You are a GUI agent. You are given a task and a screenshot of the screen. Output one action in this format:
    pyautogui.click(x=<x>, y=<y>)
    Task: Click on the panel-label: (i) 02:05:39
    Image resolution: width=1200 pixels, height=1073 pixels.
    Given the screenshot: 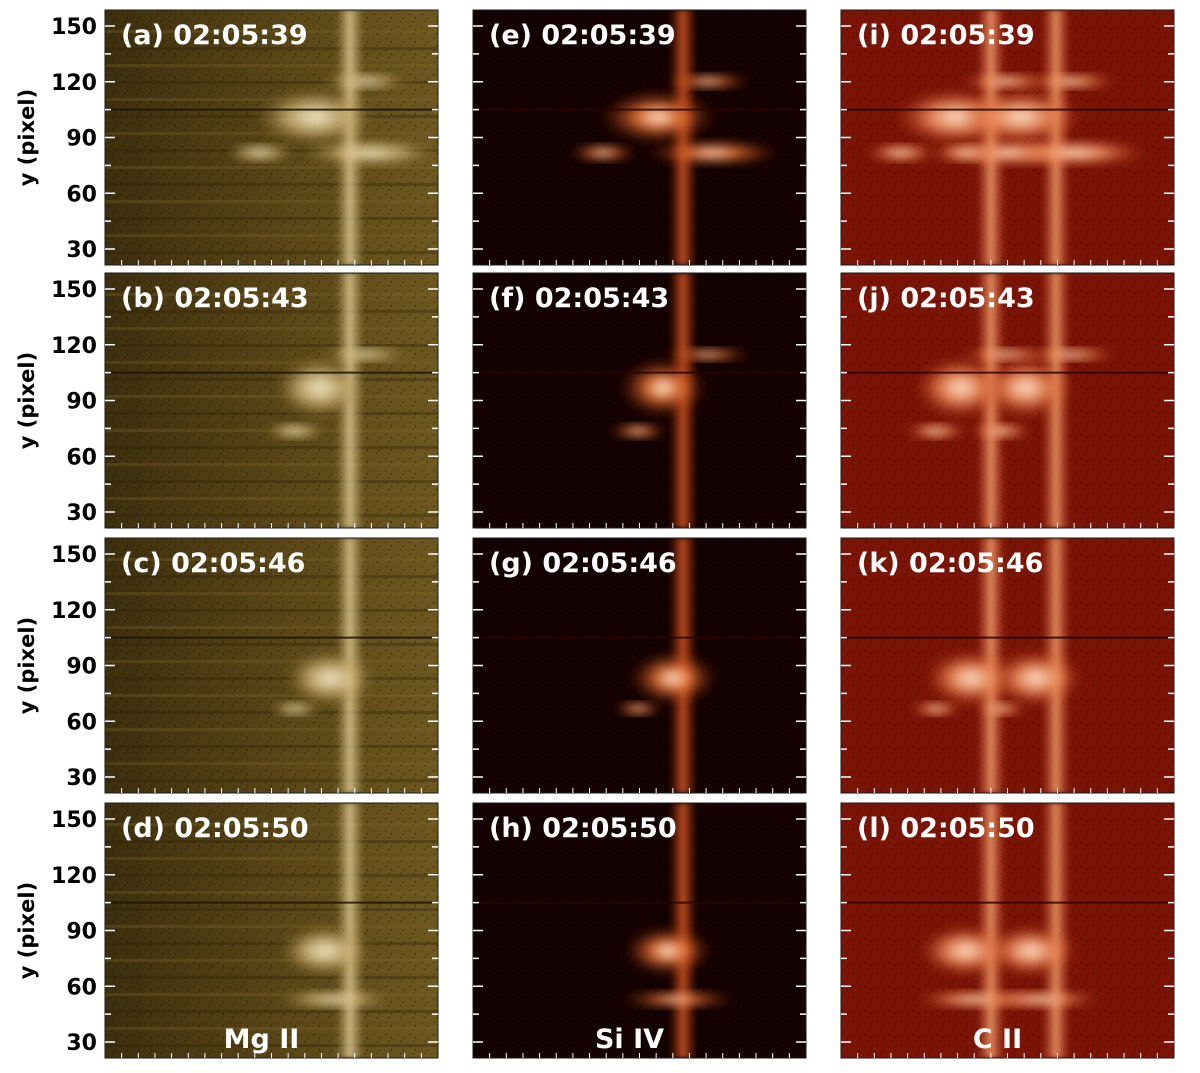 What is the action you would take?
    pyautogui.click(x=946, y=35)
    